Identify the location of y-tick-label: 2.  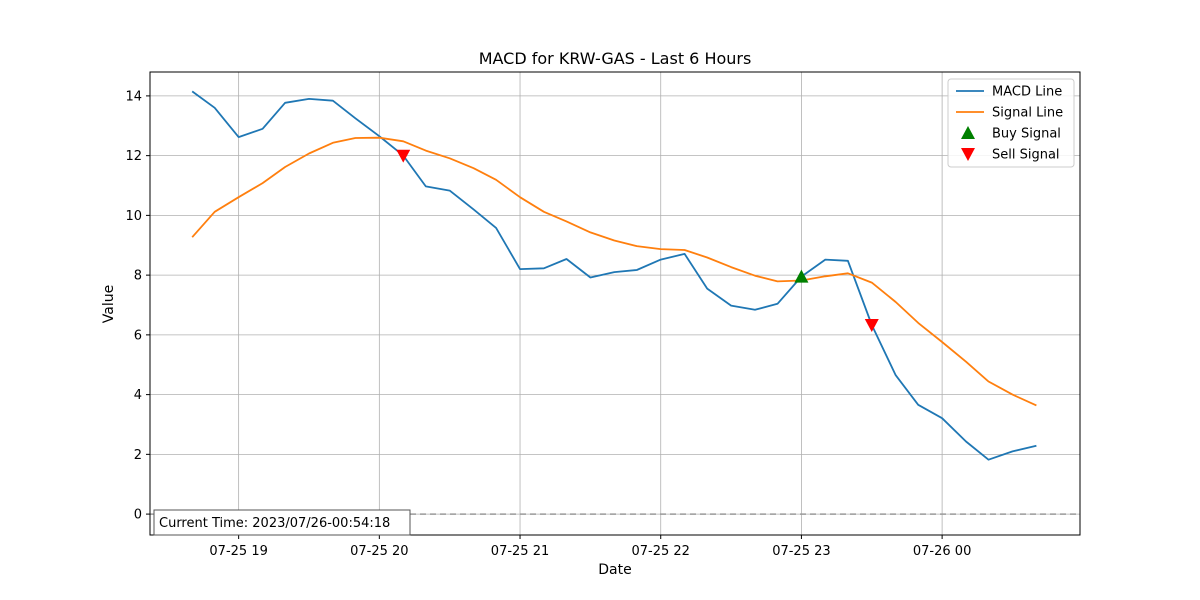
(138, 455).